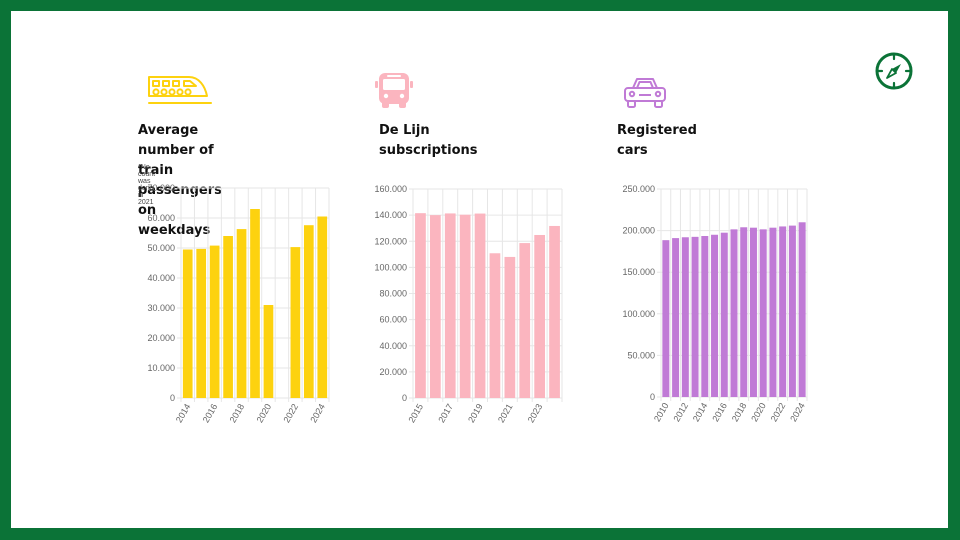  What do you see at coordinates (390, 189) in the screenshot?
I see `y-tick-label: 160.000` at bounding box center [390, 189].